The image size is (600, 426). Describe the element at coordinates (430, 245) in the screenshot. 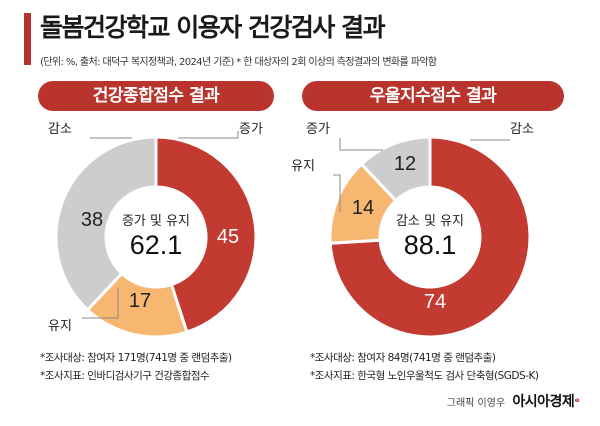

I see `chart-2-center-value: 88.1` at that location.